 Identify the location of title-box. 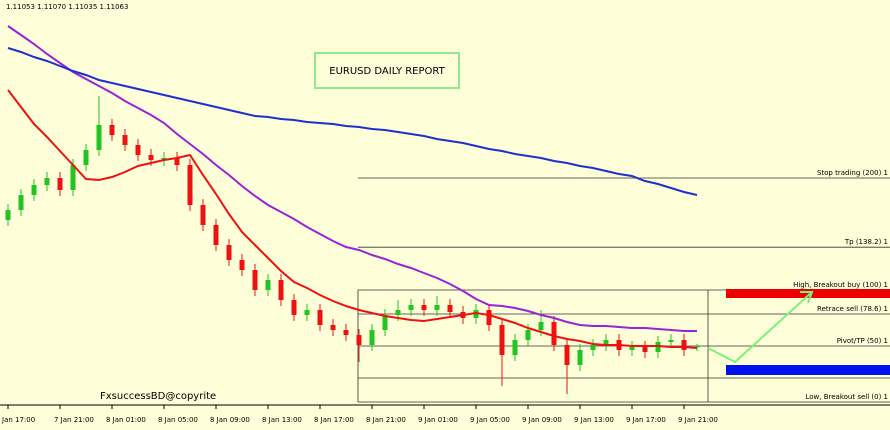
(387, 70).